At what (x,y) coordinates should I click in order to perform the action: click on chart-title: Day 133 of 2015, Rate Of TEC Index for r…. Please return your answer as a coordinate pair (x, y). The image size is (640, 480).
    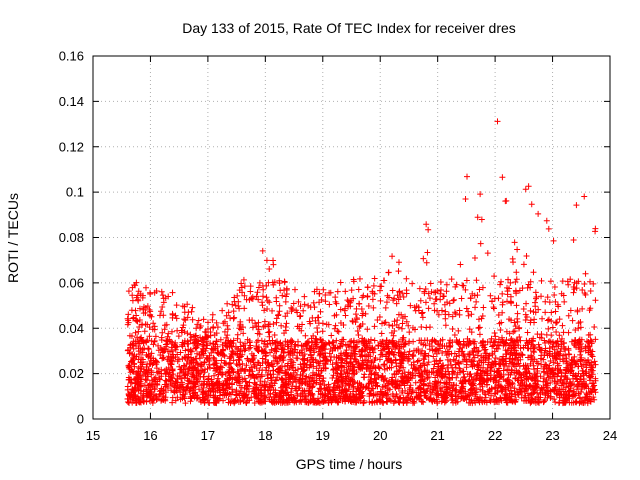
    Looking at the image, I should click on (349, 28).